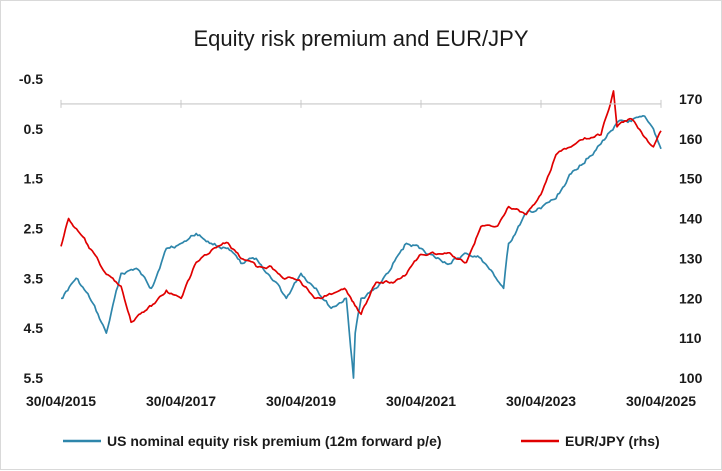 This screenshot has height=471, width=722. What do you see at coordinates (61, 401) in the screenshot?
I see `x-tick-label: 30/04/2015` at bounding box center [61, 401].